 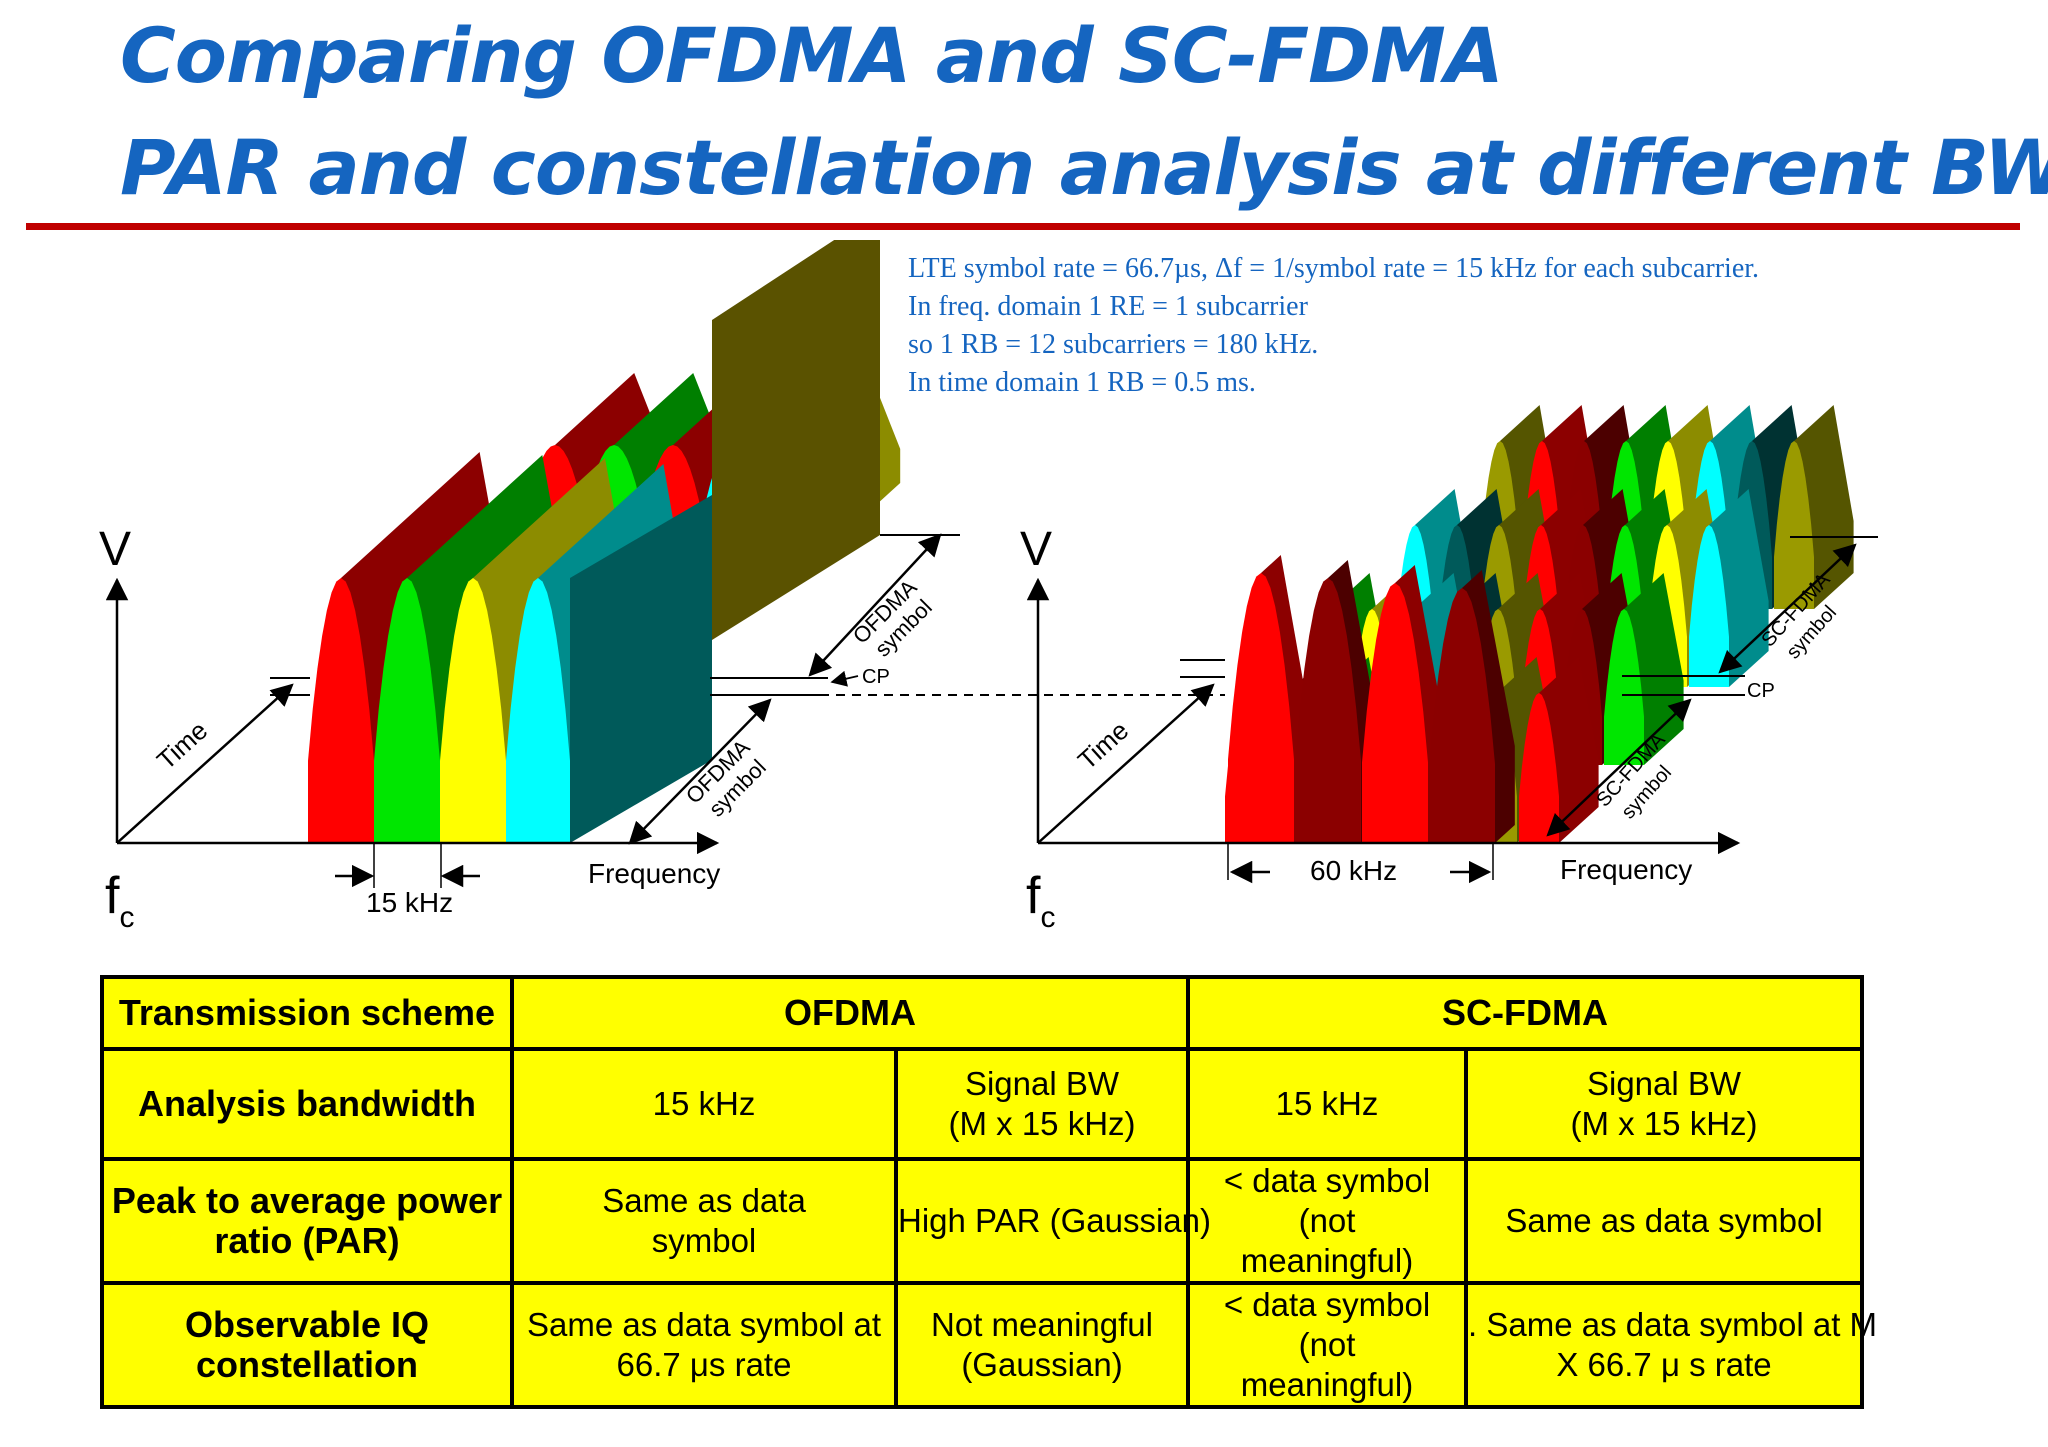 What do you see at coordinates (1761, 691) in the screenshot?
I see `right-cp-label: CP` at bounding box center [1761, 691].